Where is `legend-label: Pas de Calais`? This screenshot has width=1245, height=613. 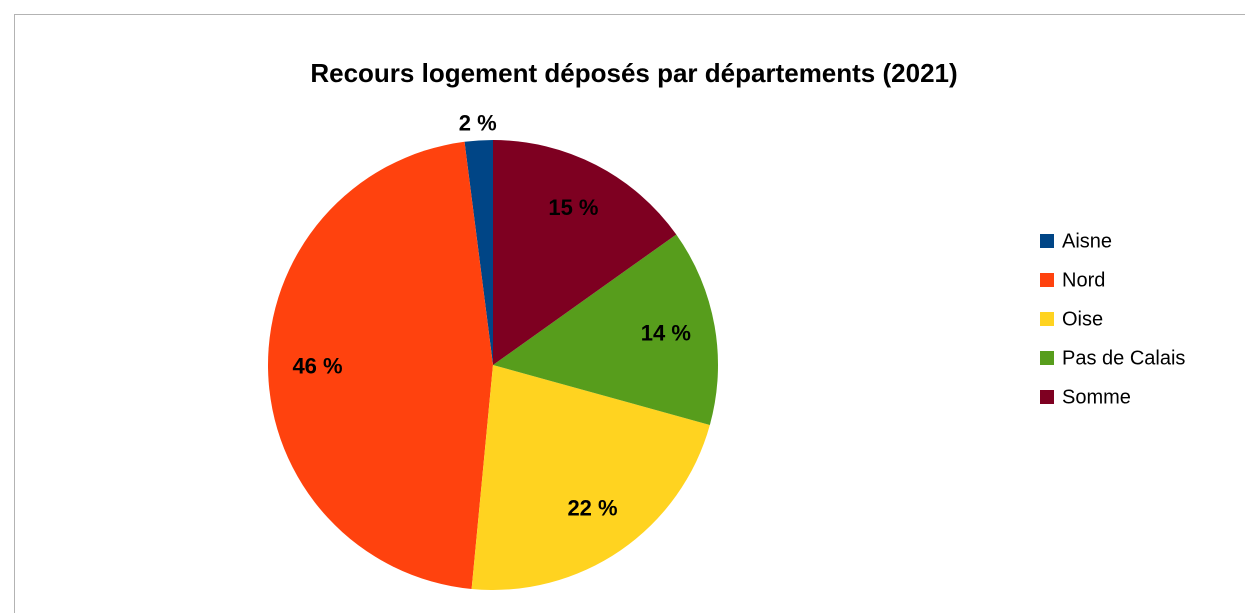 legend-label: Pas de Calais is located at coordinates (1123, 358).